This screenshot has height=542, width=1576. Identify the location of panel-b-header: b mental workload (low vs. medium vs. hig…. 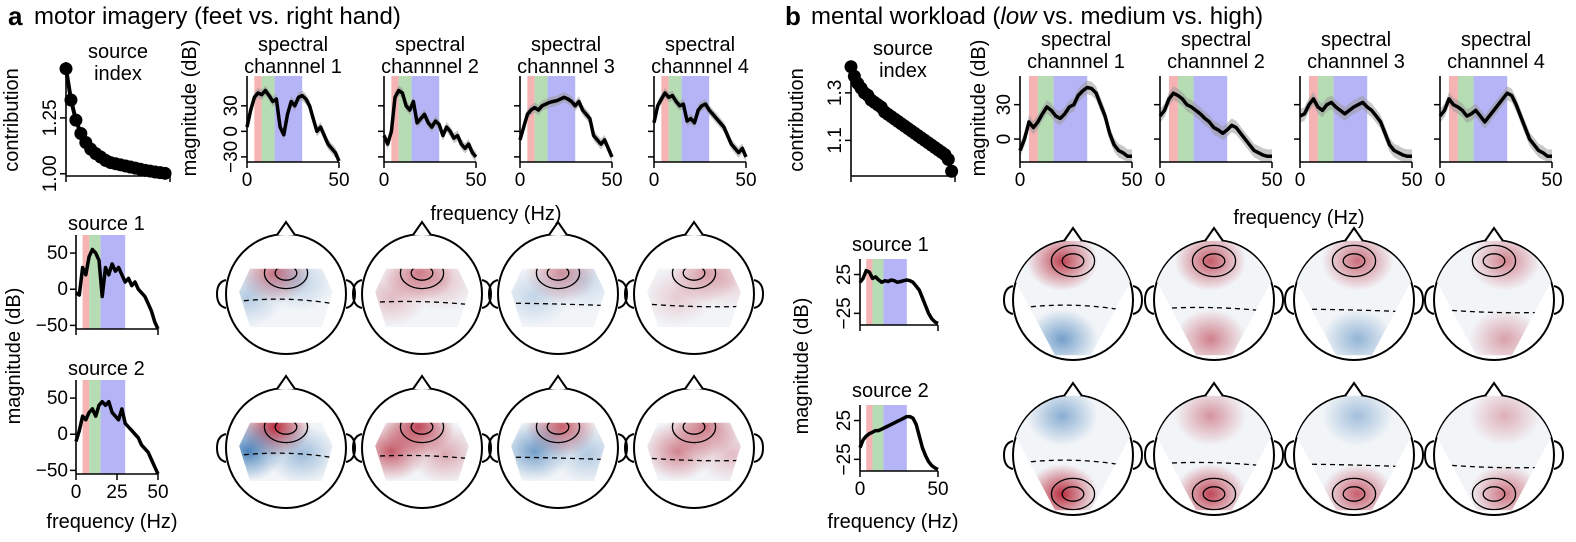
(1024, 16).